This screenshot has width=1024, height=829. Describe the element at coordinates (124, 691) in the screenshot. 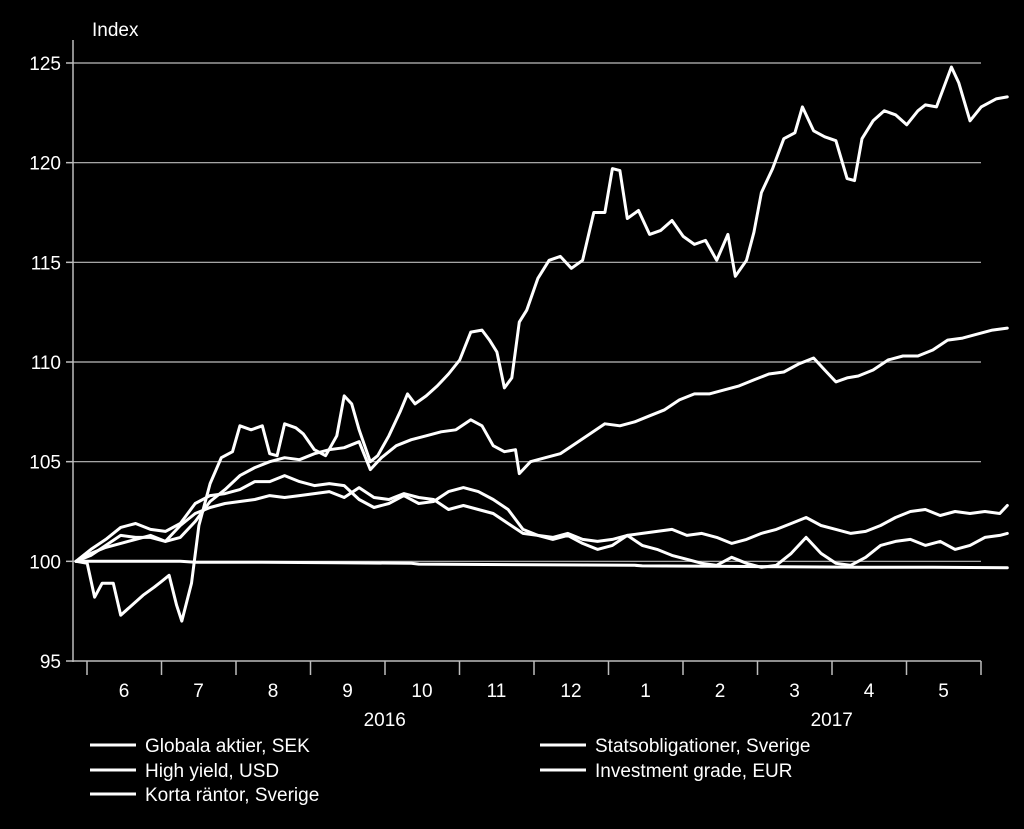

I see `x-tick-label: 6` at that location.